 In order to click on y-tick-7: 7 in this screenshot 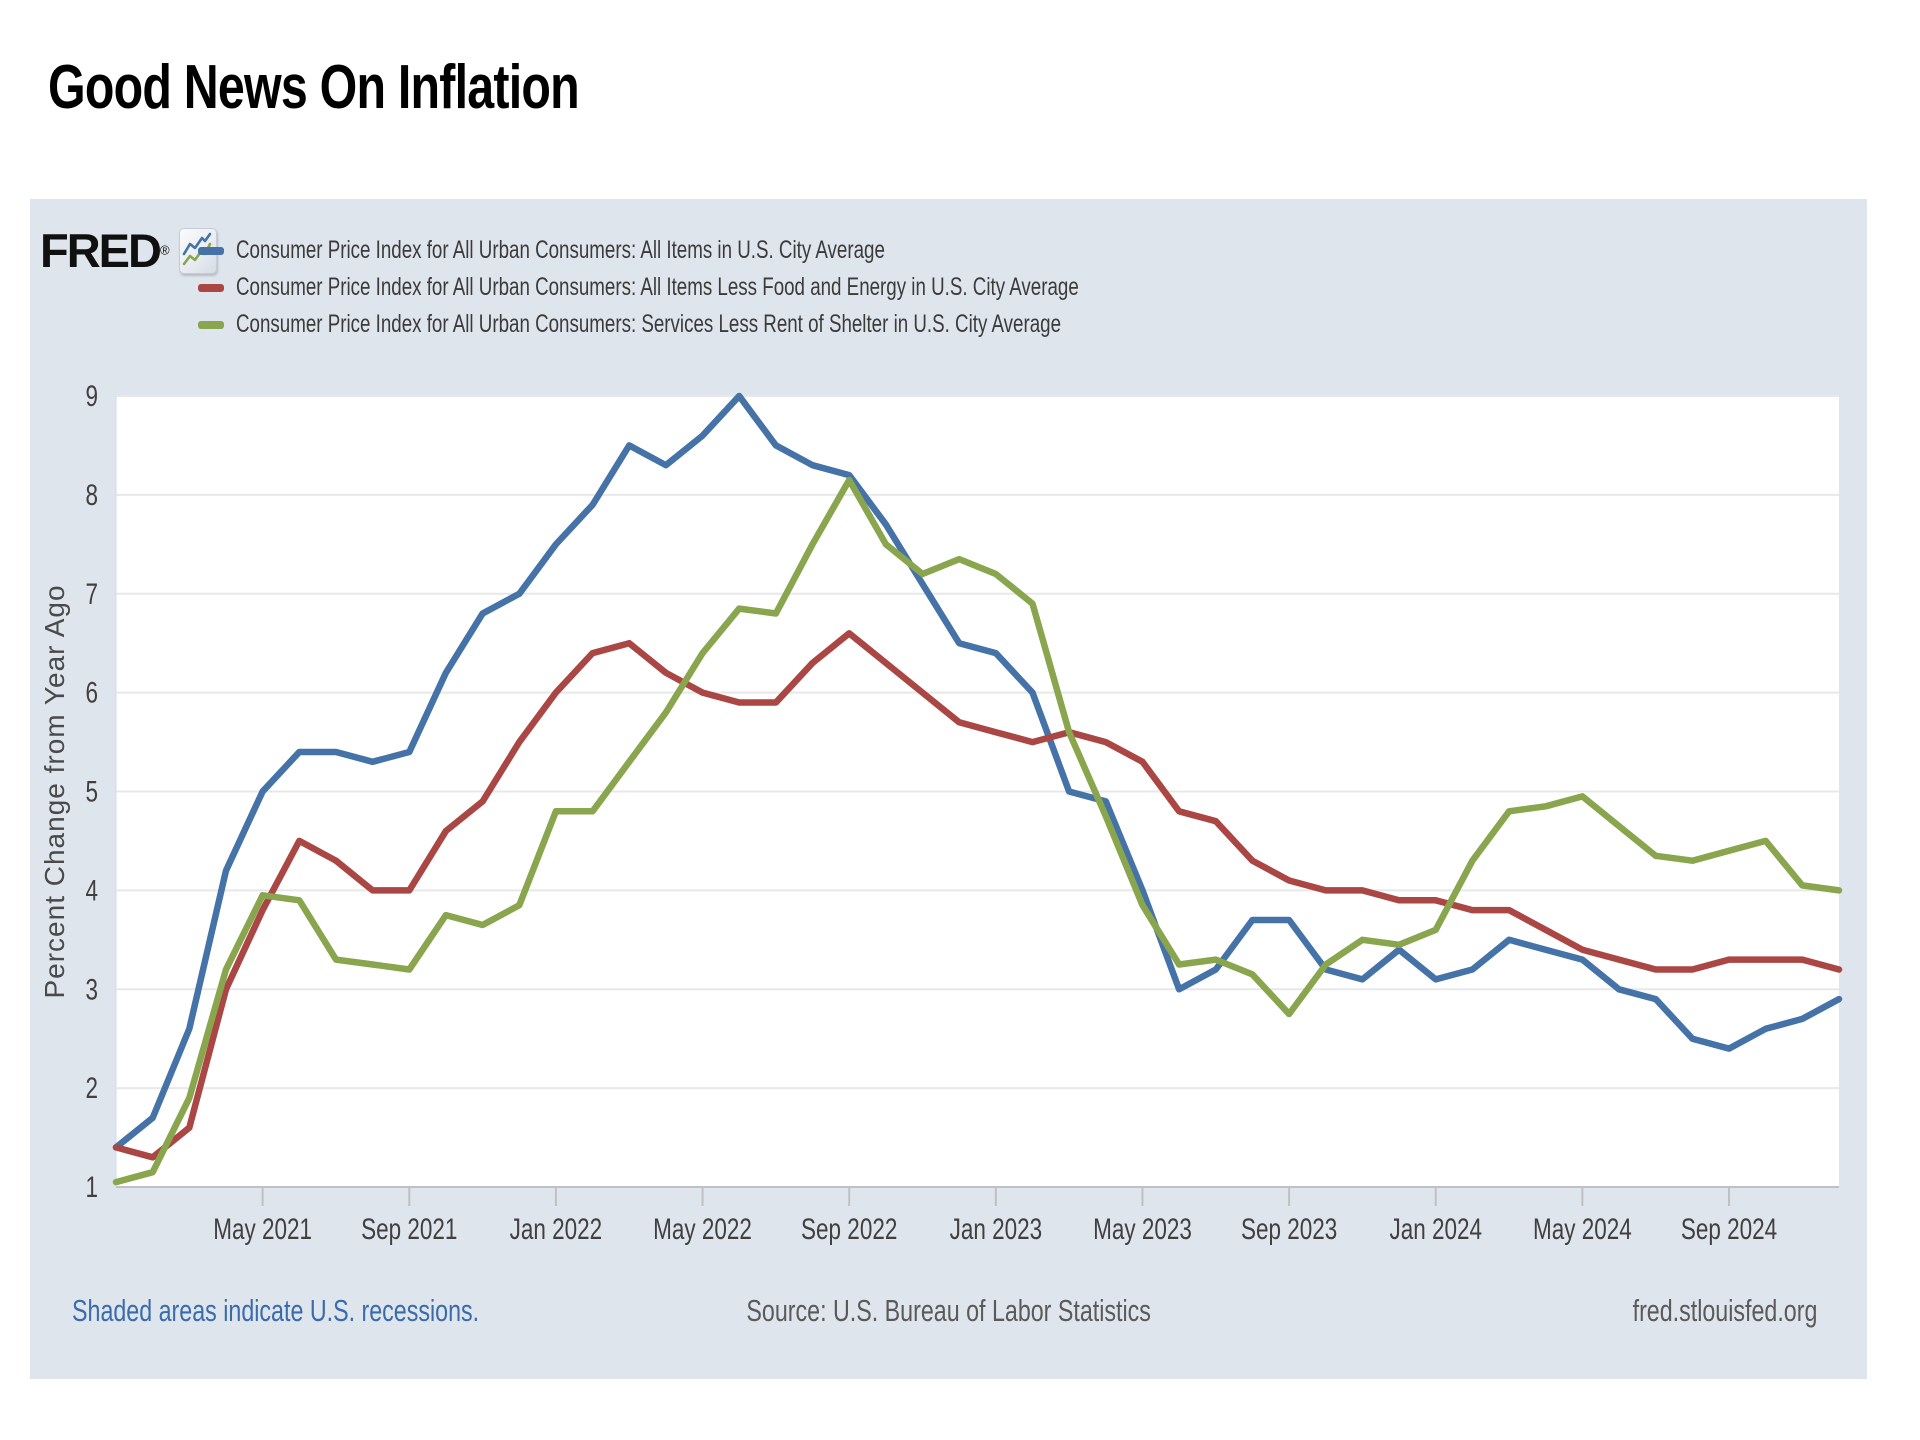, I will do `click(91, 594)`.